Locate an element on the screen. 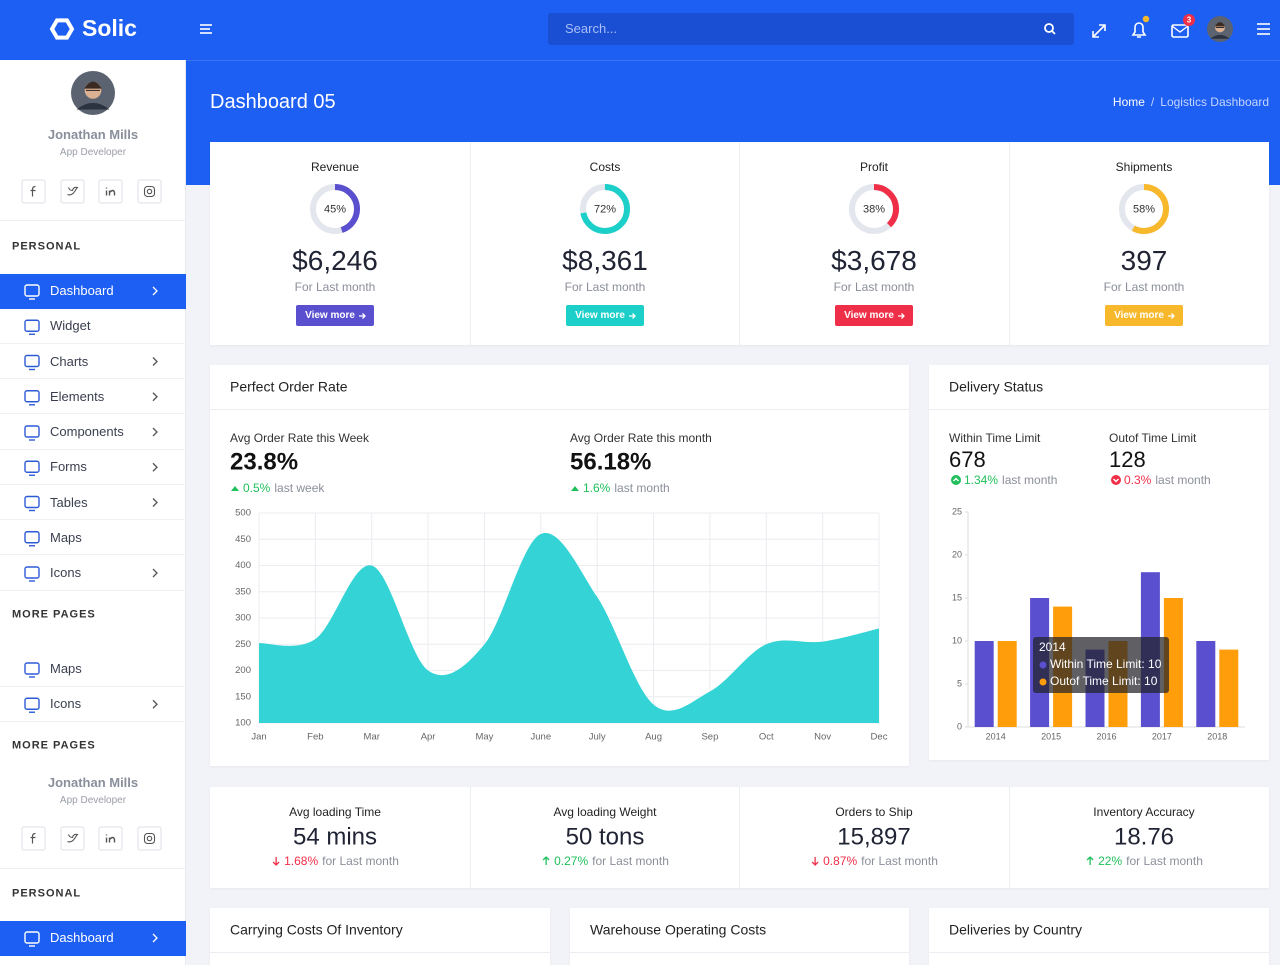  menu-label: Elements is located at coordinates (77, 396).